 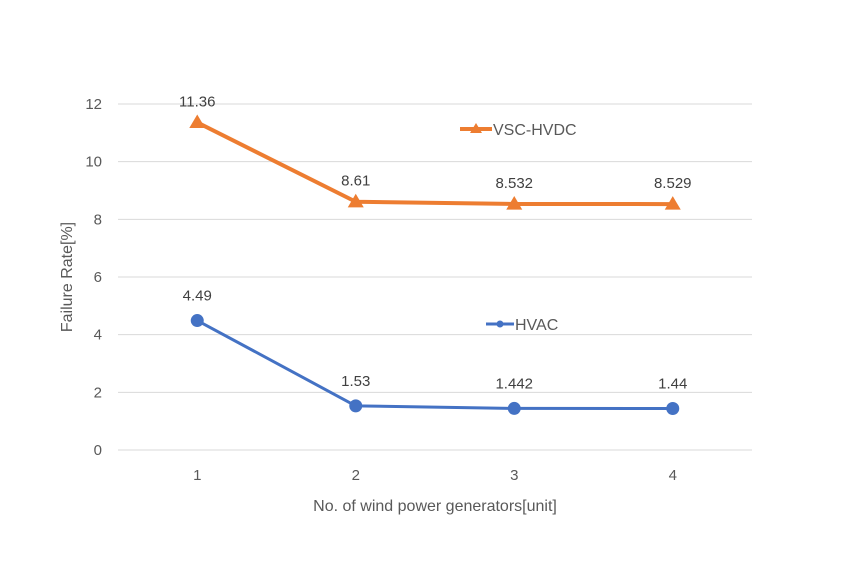 What do you see at coordinates (93, 104) in the screenshot?
I see `y-tick-label: 12` at bounding box center [93, 104].